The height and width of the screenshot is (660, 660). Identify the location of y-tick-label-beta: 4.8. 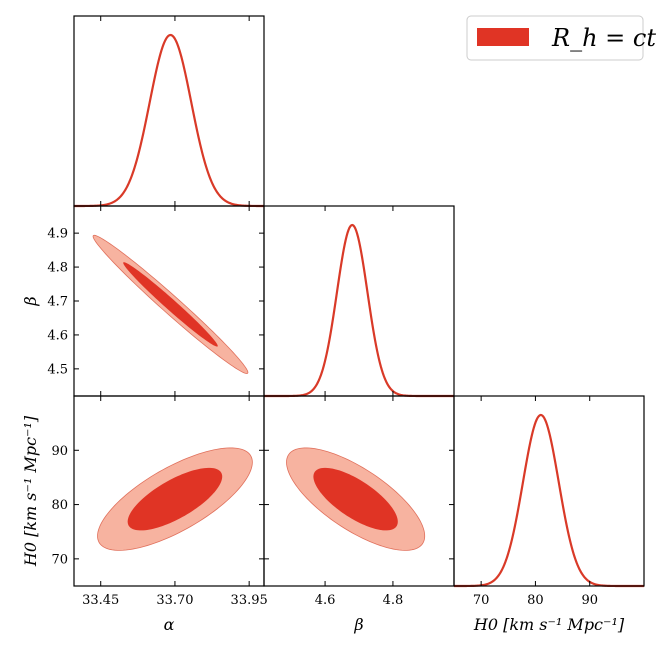
(57, 268).